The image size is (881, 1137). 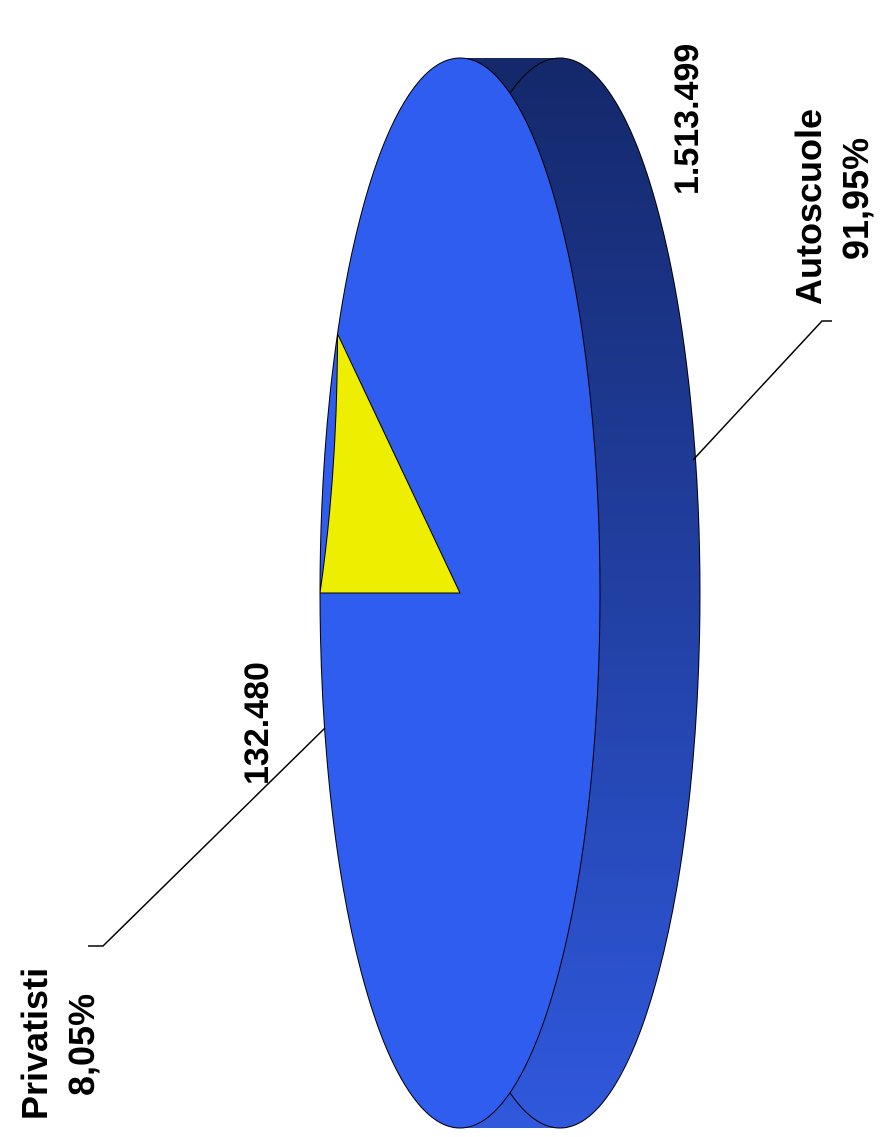 I want to click on value-label-autoscuole: 1.513.499, so click(x=687, y=119).